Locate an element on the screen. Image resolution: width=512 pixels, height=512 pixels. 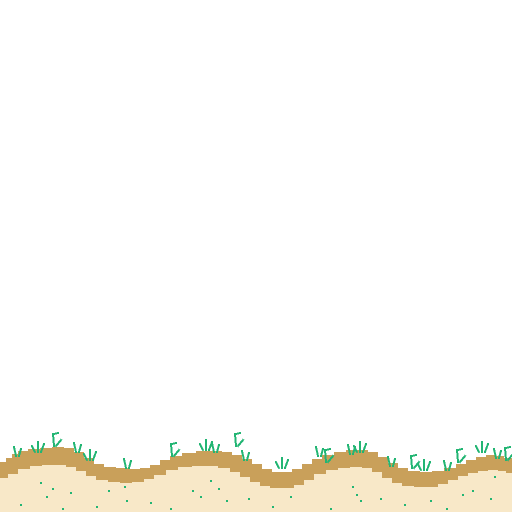
ground-specks is located at coordinates (258, 493).